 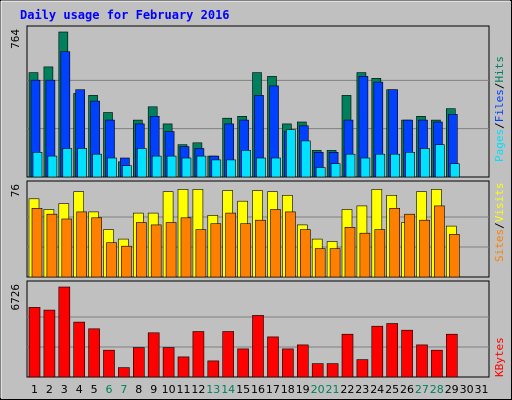 I want to click on x-label-day-31: 31, so click(x=482, y=389).